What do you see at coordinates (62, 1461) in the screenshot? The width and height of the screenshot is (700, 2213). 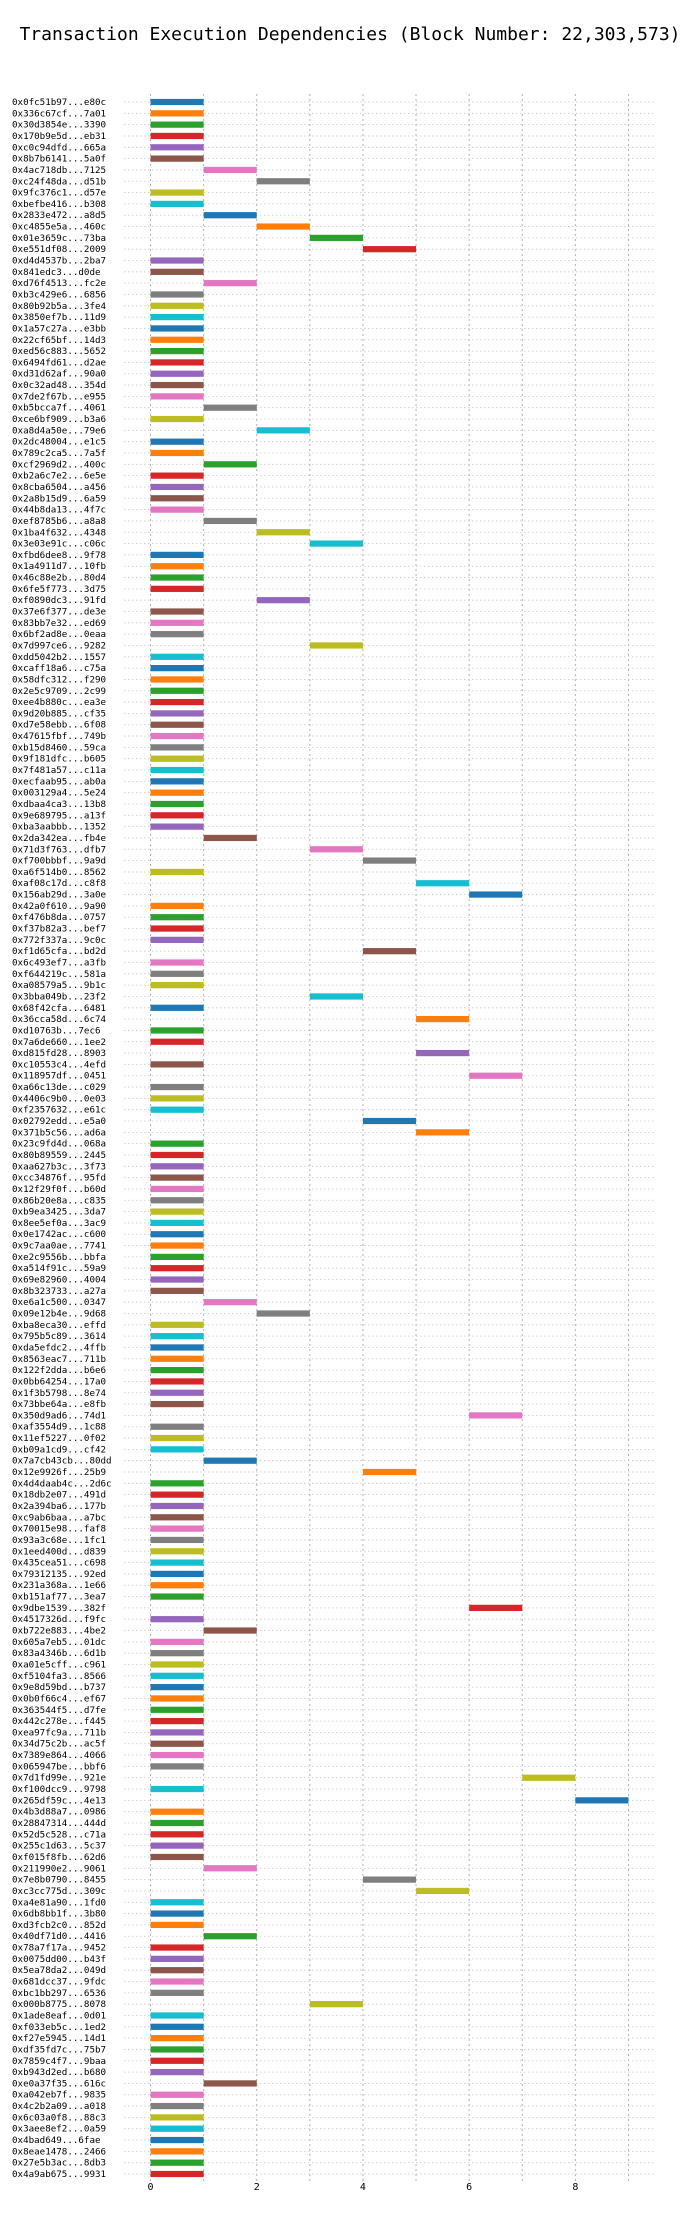 I see `tx-label: 0x7a7cb43cb...80dd` at bounding box center [62, 1461].